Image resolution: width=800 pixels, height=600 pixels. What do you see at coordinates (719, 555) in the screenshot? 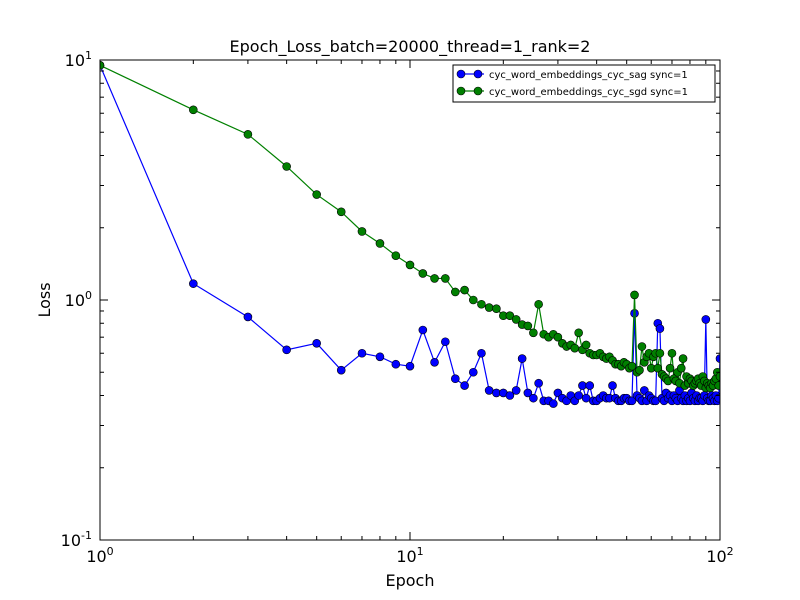
I see `x-tick-label: 10²` at bounding box center [719, 555].